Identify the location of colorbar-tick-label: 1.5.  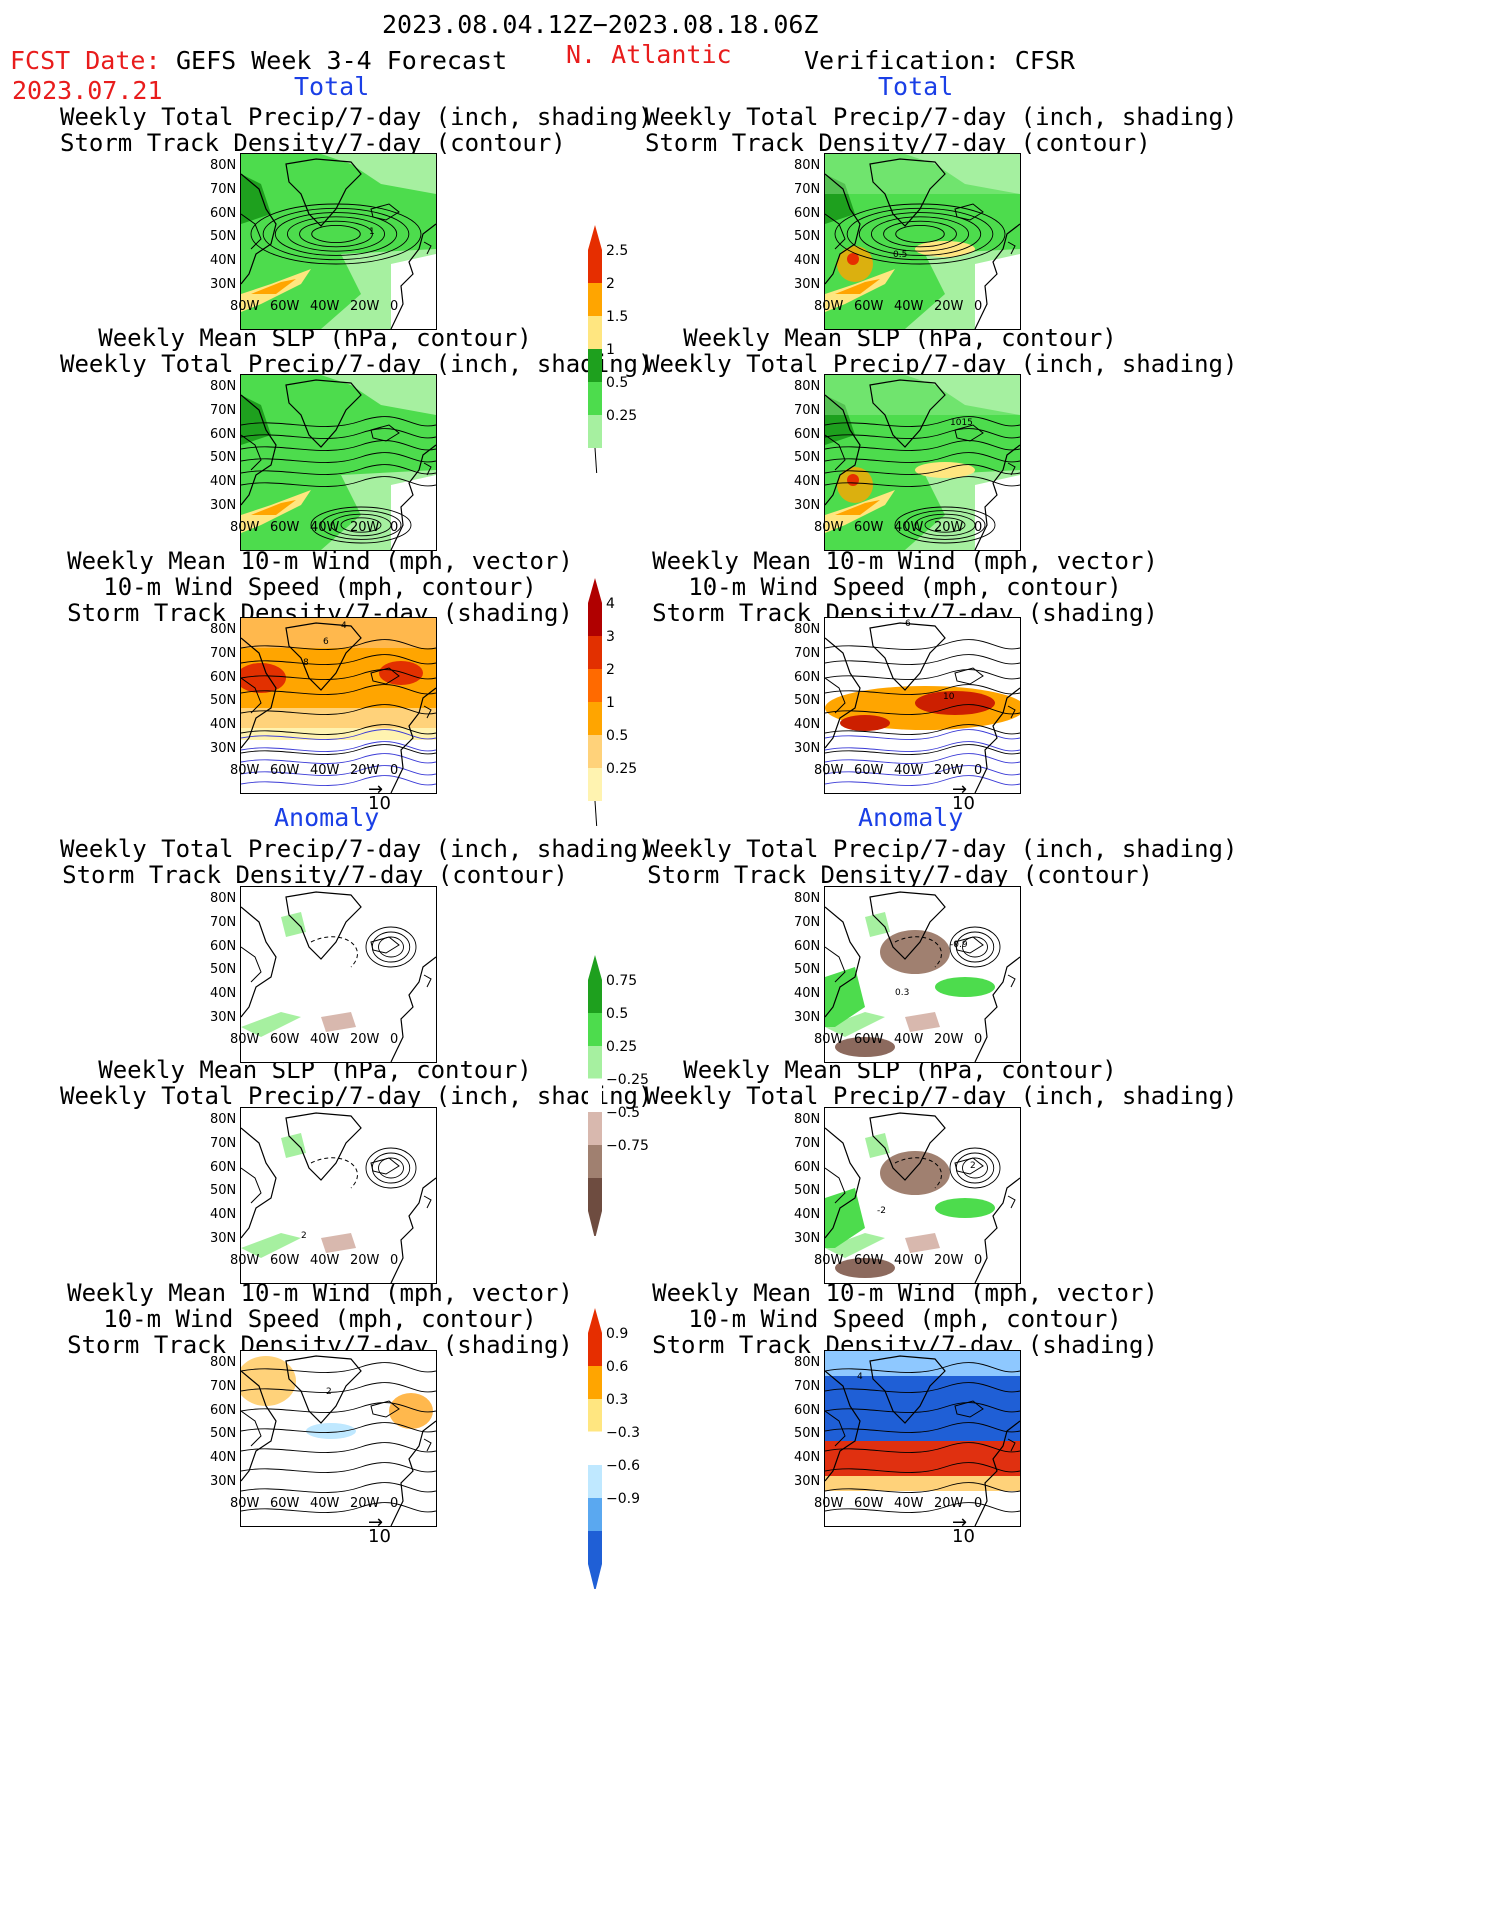
(617, 317).